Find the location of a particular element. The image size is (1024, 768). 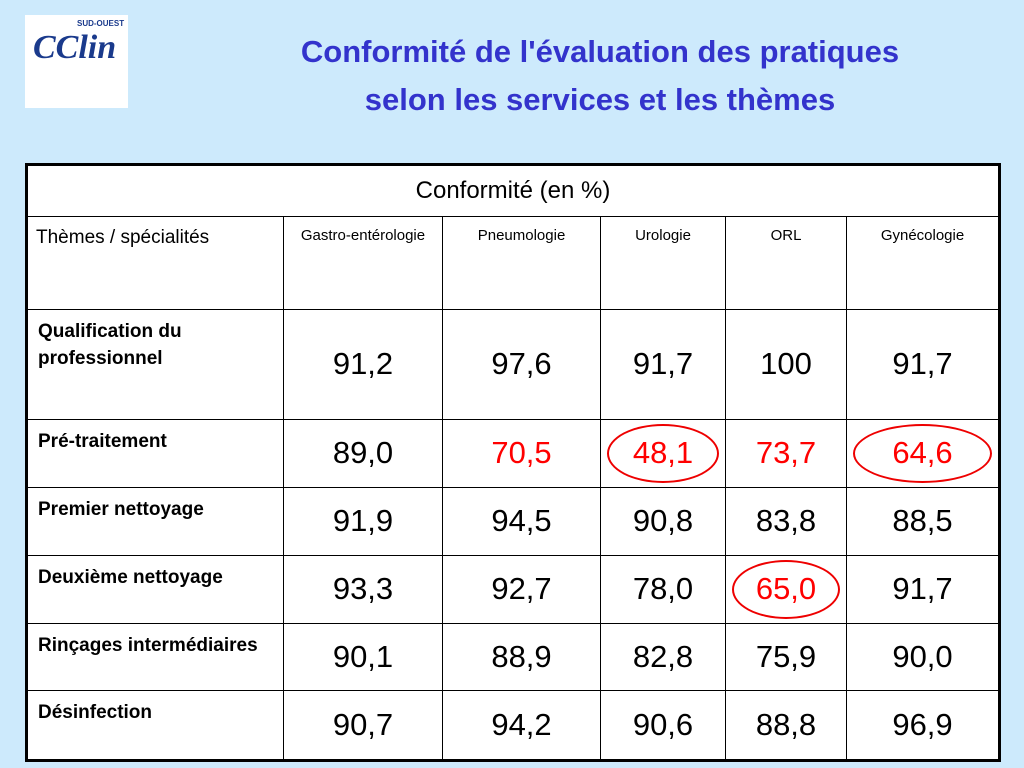

value-cell: 90,6 is located at coordinates (663, 725).